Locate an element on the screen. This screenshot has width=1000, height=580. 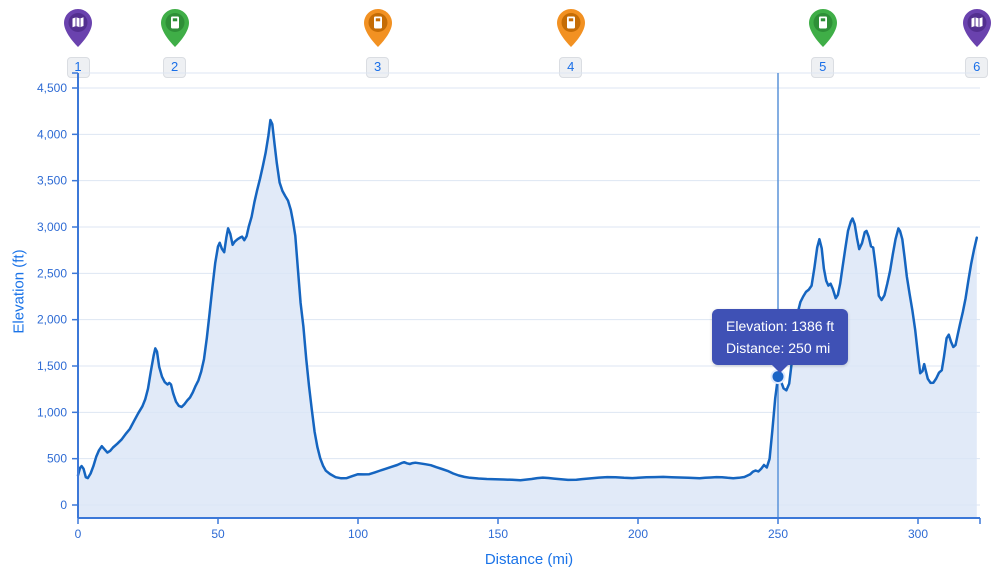
tooltip-elevation-line: Elevation: 1386 ft is located at coordinates (780, 326).